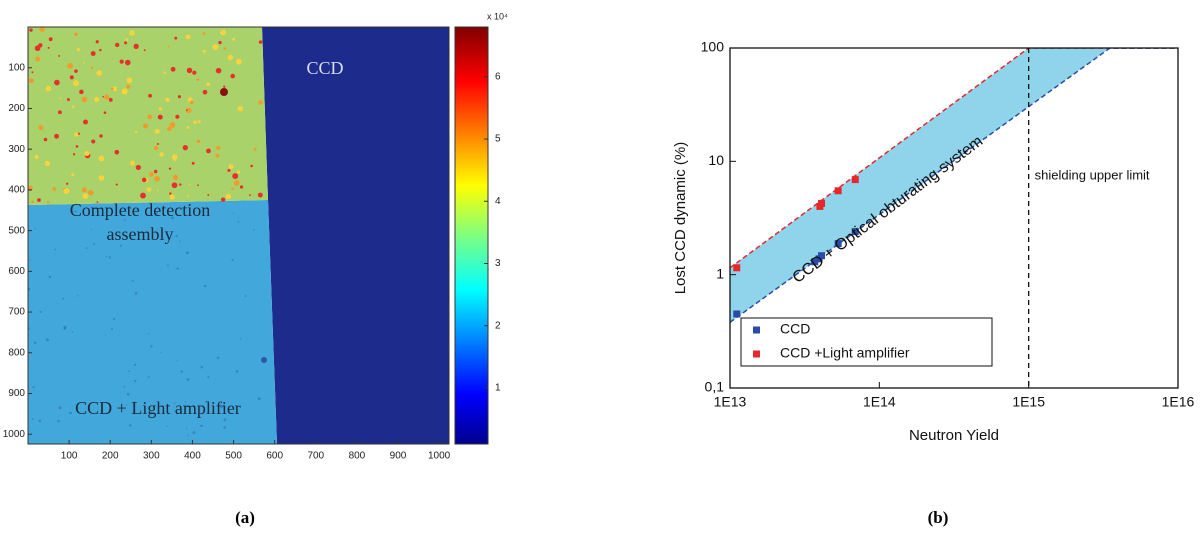  Describe the element at coordinates (16, 230) in the screenshot. I see `y-tick-label: 500` at that location.